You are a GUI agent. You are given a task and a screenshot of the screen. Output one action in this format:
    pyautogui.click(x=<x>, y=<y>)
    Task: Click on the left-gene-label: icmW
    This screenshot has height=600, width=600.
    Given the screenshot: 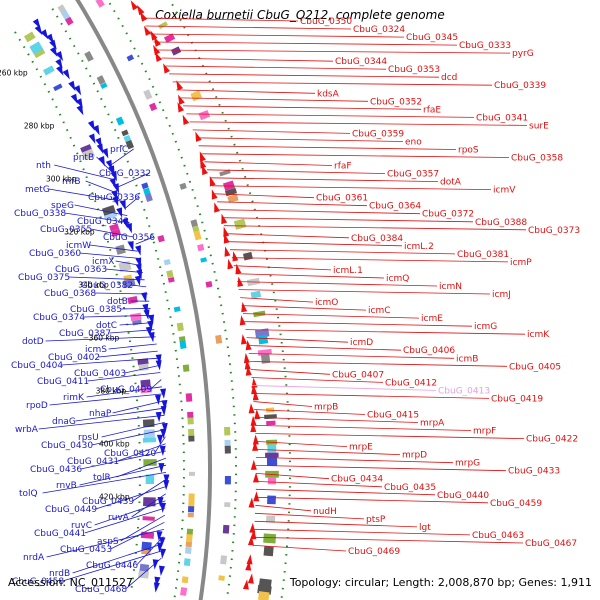 What is the action you would take?
    pyautogui.click(x=78, y=246)
    